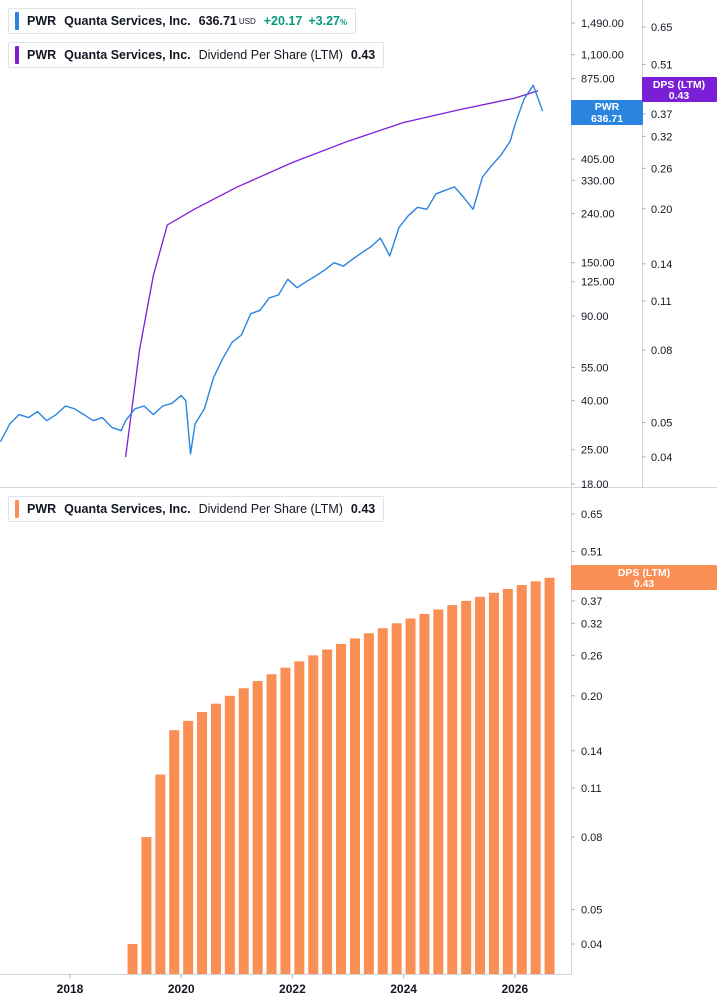 This screenshot has width=717, height=1005. I want to click on price-tick-label: 25.00, so click(595, 451).